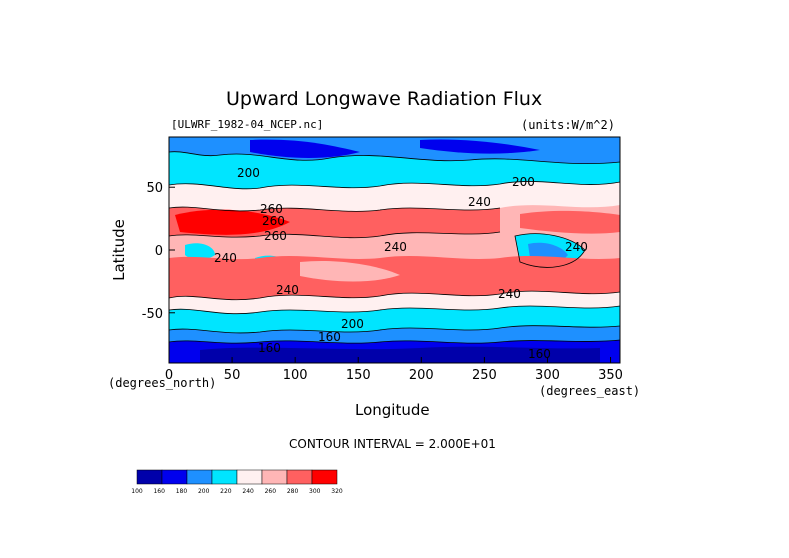 This screenshot has width=789, height=558. I want to click on colorbar-level-label: 100, so click(137, 491).